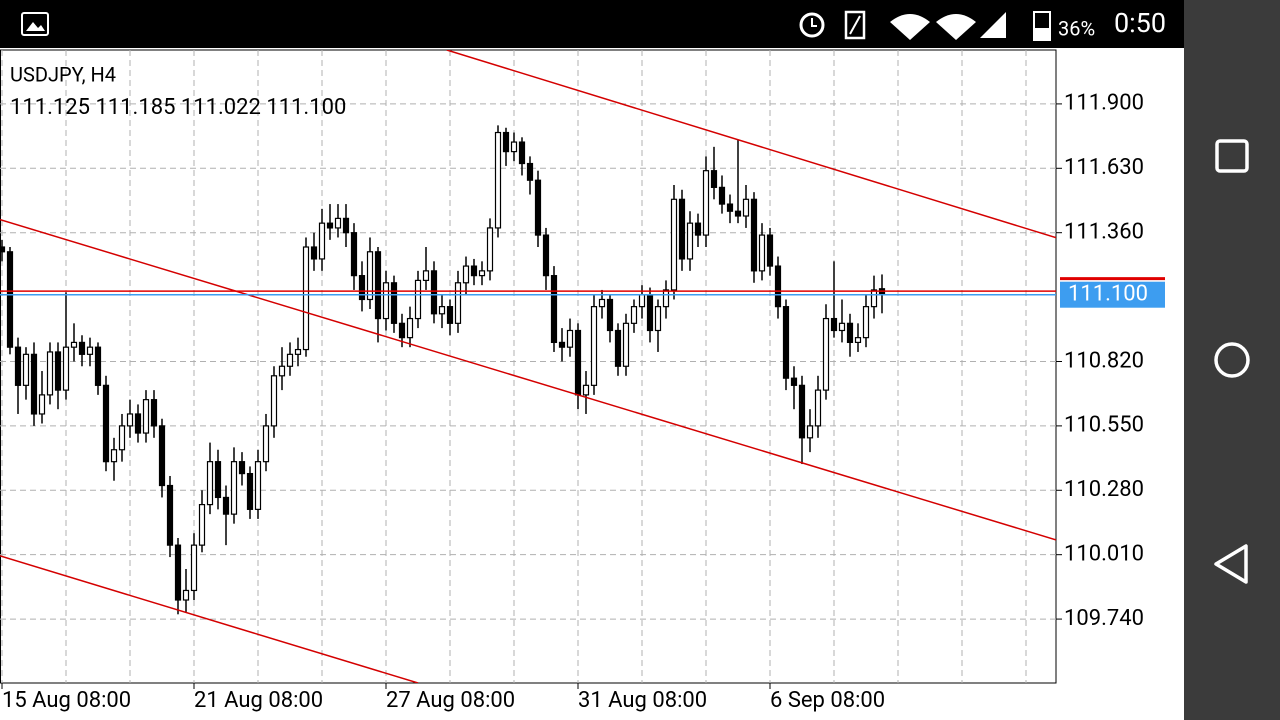 The image size is (1280, 720). What do you see at coordinates (1076, 28) in the screenshot?
I see `battery-level: 36%` at bounding box center [1076, 28].